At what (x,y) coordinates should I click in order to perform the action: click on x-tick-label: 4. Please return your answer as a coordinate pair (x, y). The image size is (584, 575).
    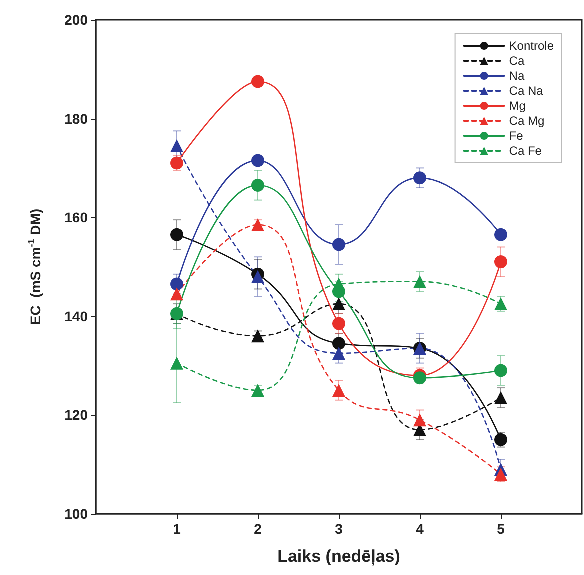
    Looking at the image, I should click on (420, 529).